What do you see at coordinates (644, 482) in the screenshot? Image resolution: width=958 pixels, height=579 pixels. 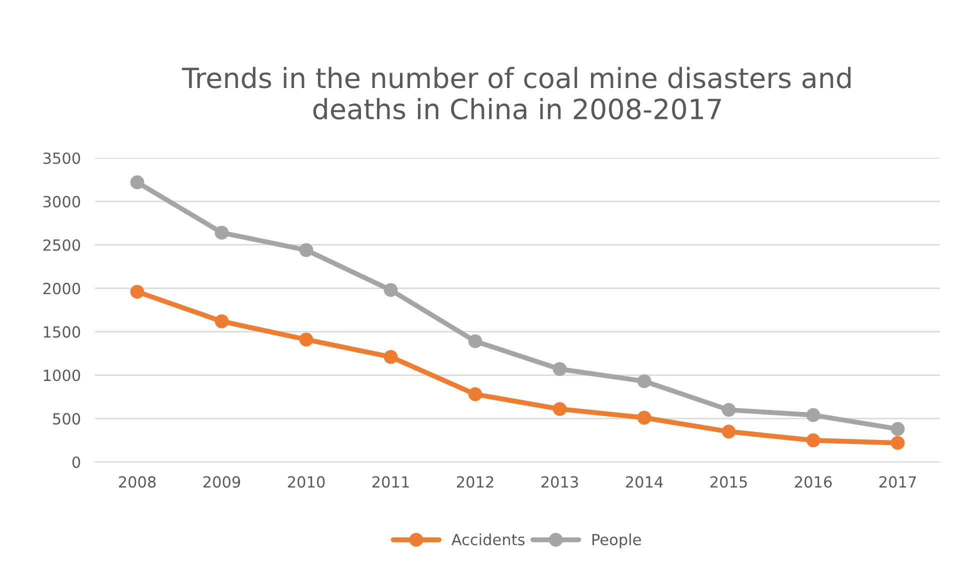 I see `x-tick-label: 2014` at bounding box center [644, 482].